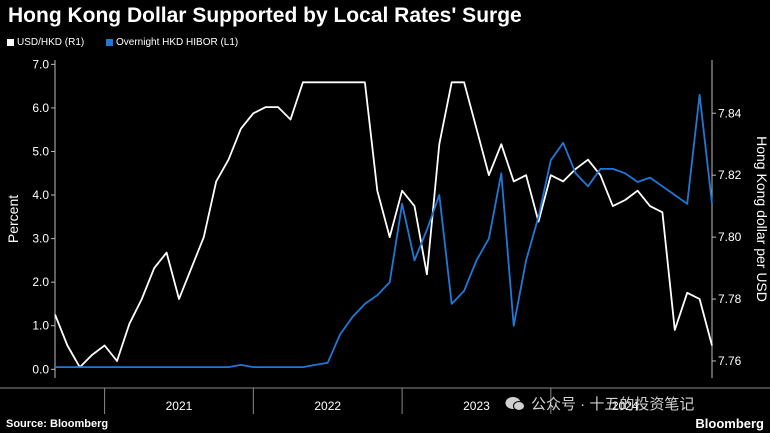 This screenshot has height=433, width=770. I want to click on left-axis-title: Percent, so click(13, 219).